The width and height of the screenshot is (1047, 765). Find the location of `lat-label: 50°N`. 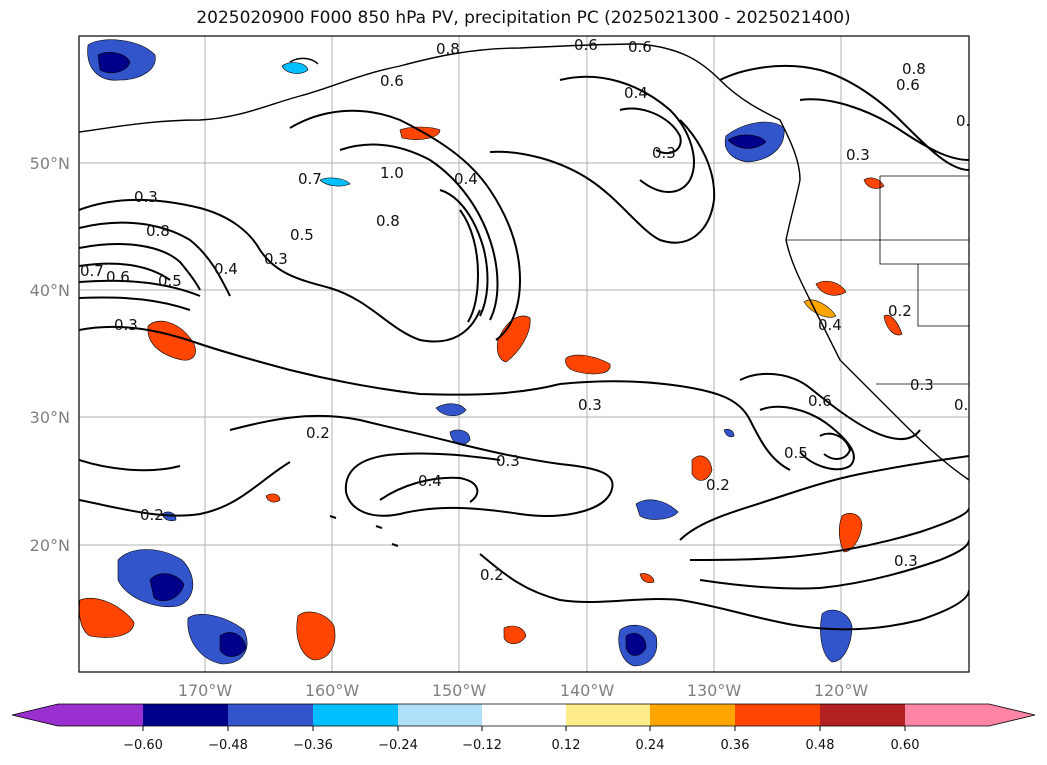

lat-label: 50°N is located at coordinates (50, 163).